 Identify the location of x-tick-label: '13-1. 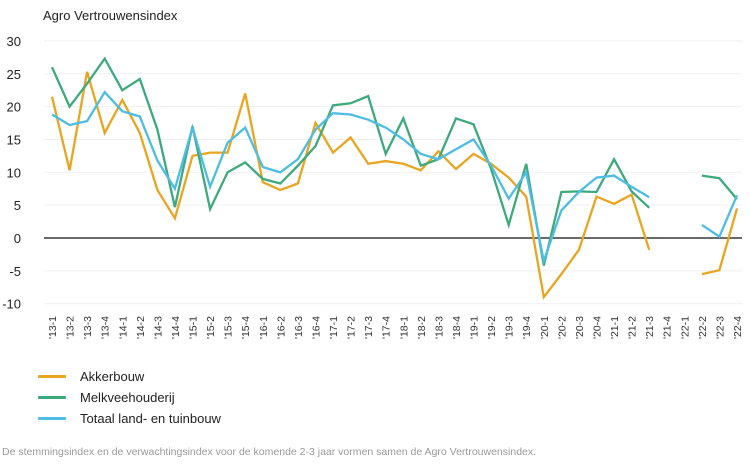
(53, 327).